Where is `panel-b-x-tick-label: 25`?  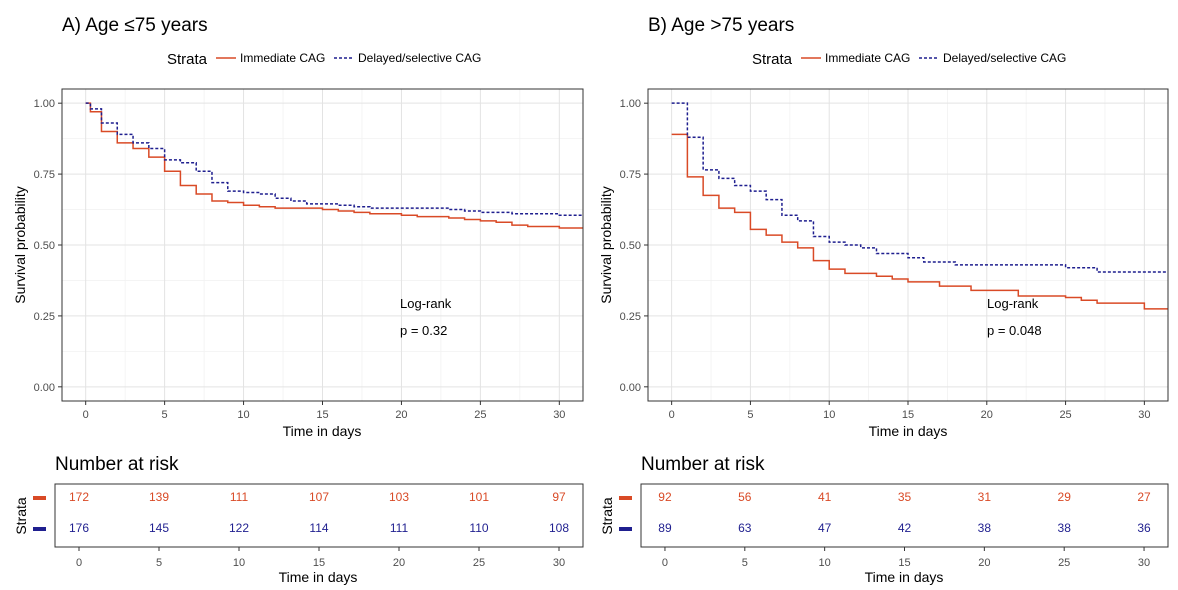
panel-b-x-tick-label: 25 is located at coordinates (1065, 415).